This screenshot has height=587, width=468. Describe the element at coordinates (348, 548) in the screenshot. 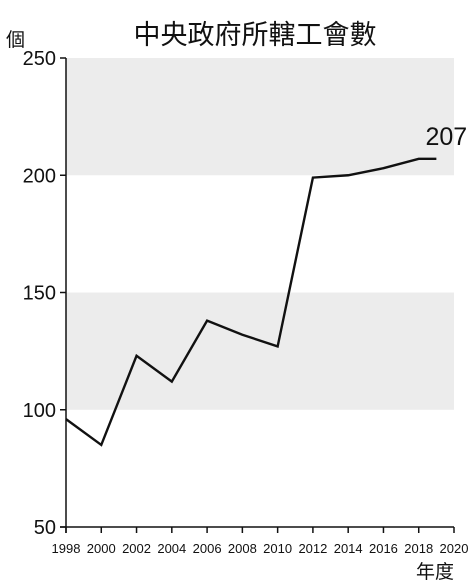

I see `x-tick-label-2014: 2014` at that location.